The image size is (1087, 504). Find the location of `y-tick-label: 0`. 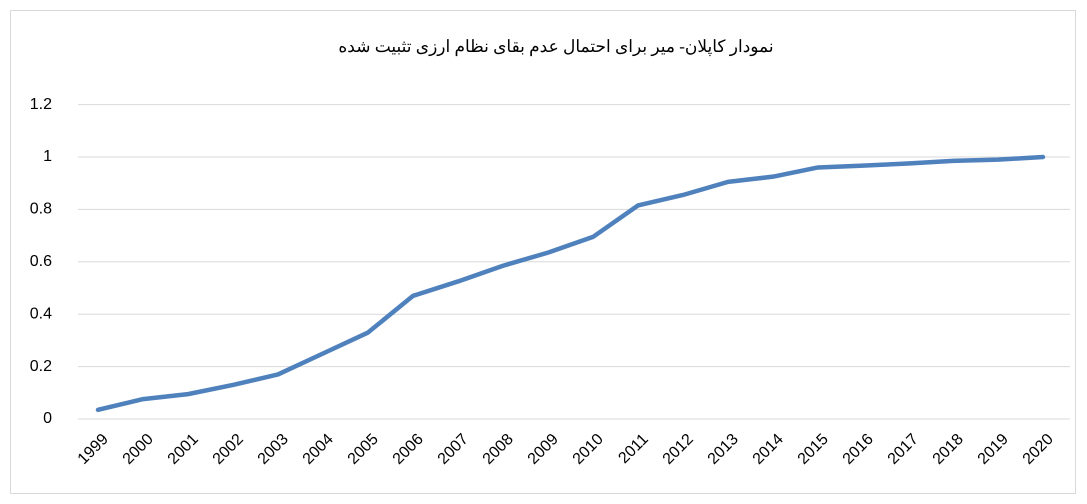

y-tick-label: 0 is located at coordinates (47, 418).